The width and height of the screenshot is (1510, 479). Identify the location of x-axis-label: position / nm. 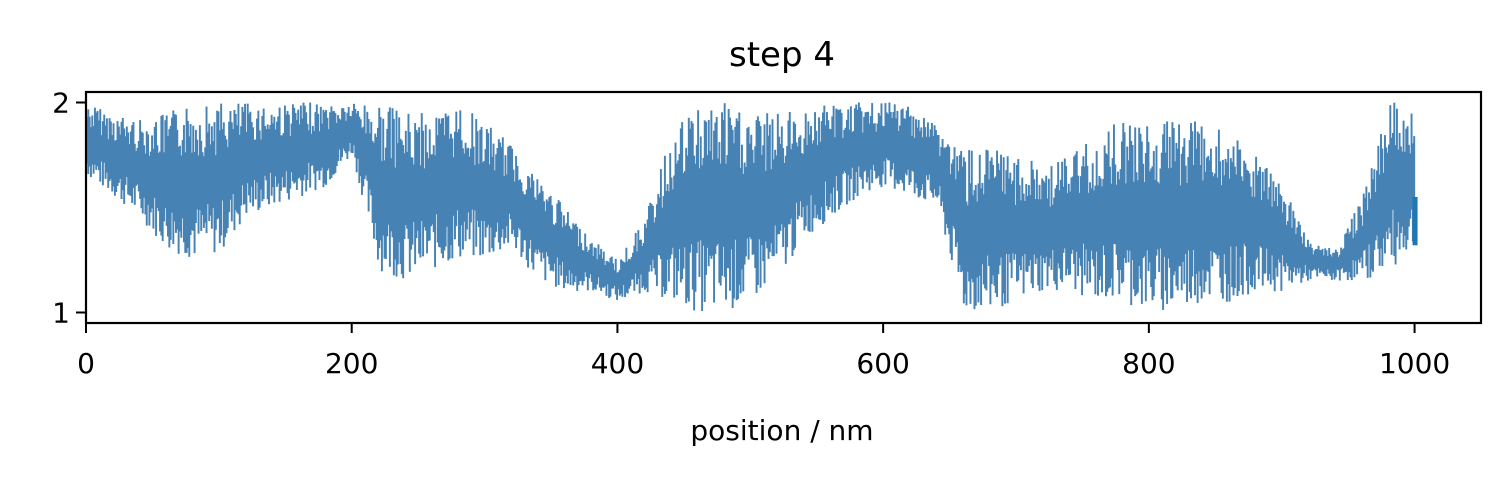
(781, 430).